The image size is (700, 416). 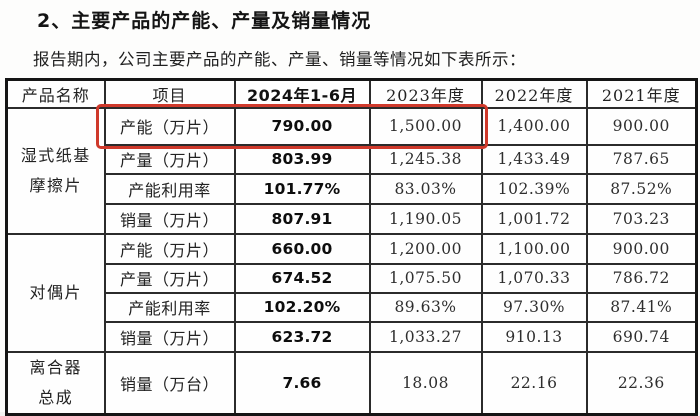 I want to click on table-row-utilization-friction: 产能利用率 101.77% 83.03% 102.39% 87.52%, so click(x=352, y=188).